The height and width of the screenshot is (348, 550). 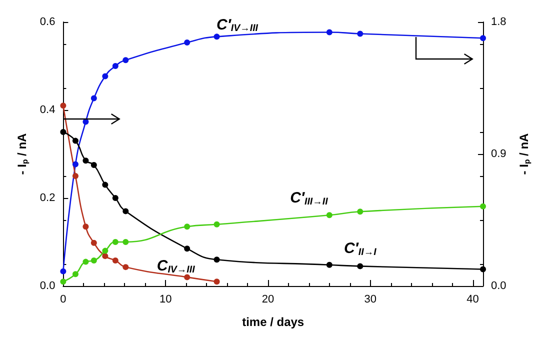 I want to click on x-tick-label: 40, so click(x=472, y=300).